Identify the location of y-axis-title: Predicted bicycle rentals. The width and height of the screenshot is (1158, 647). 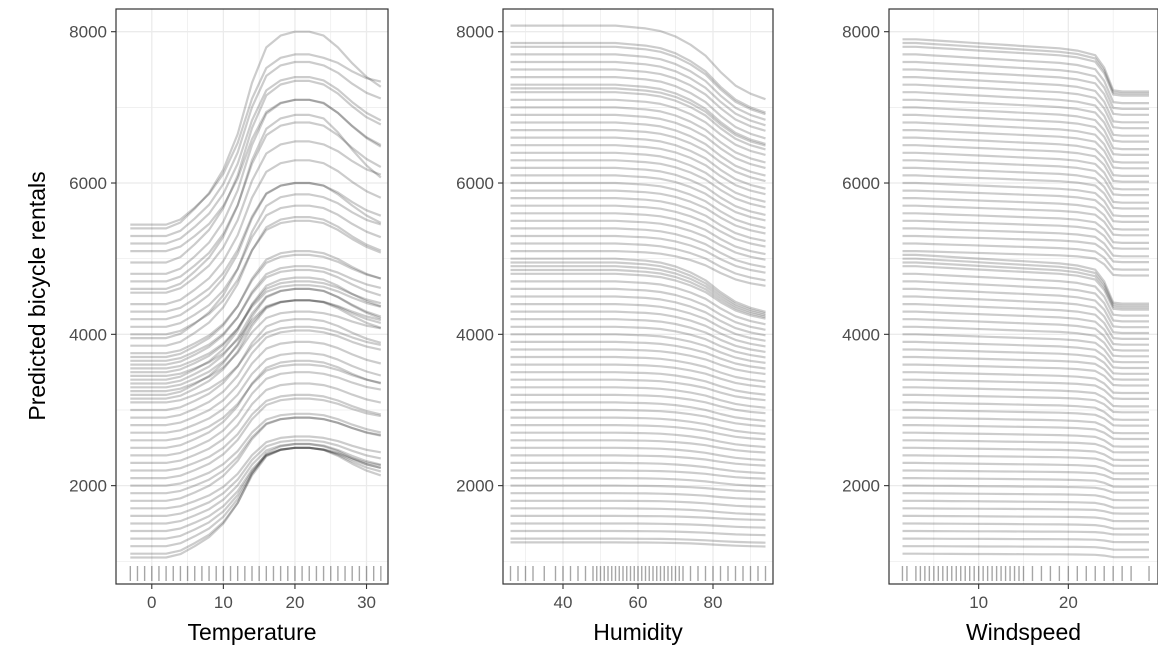
(37, 295).